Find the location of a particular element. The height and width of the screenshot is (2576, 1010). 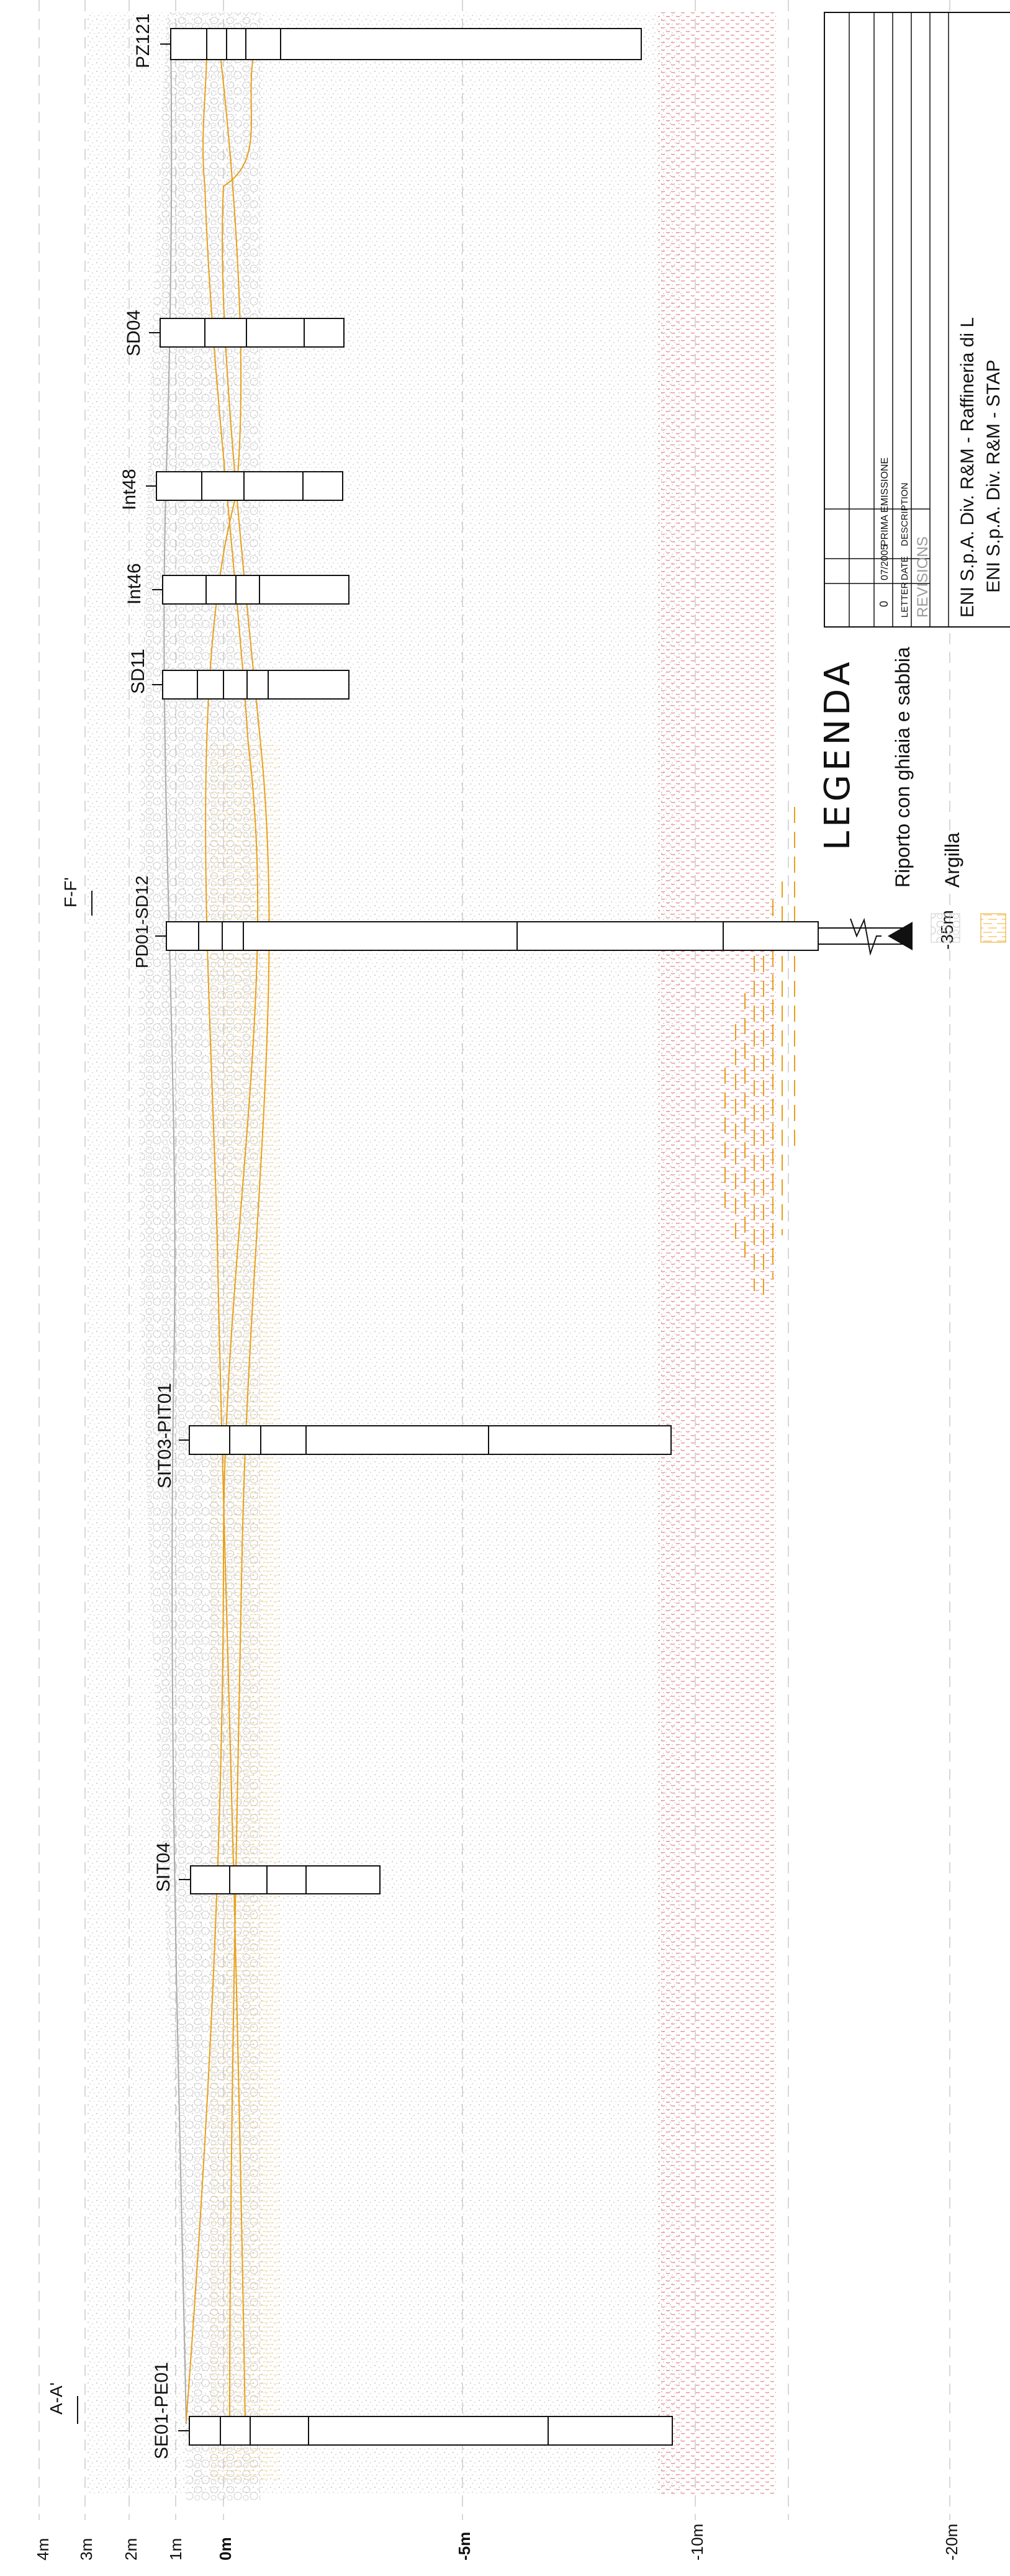

legend-label-riporto: Riporto con ghiaia e sabbia is located at coordinates (903, 767).